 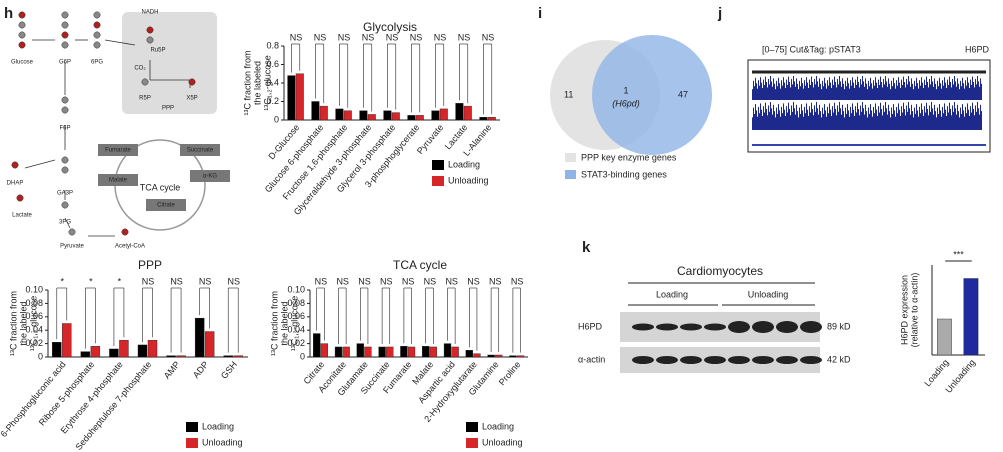 I want to click on metabolite-box, so click(x=210, y=176).